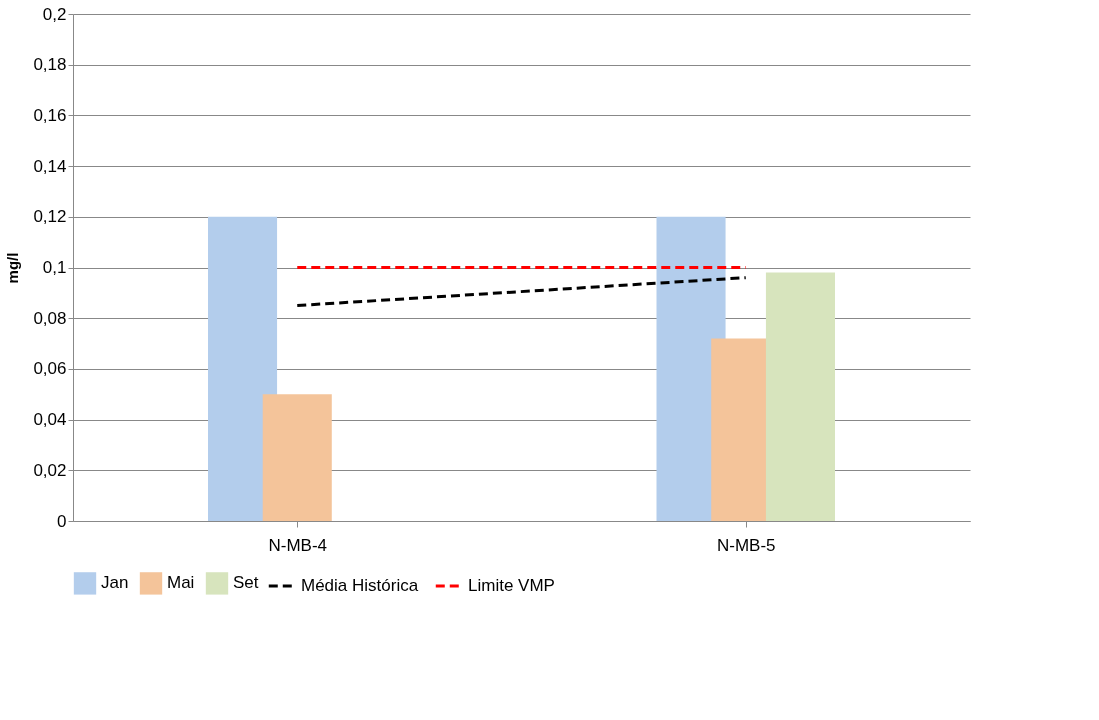 This screenshot has height=720, width=1099. Describe the element at coordinates (54, 14) in the screenshot. I see `y-tick-label: 0,2` at that location.